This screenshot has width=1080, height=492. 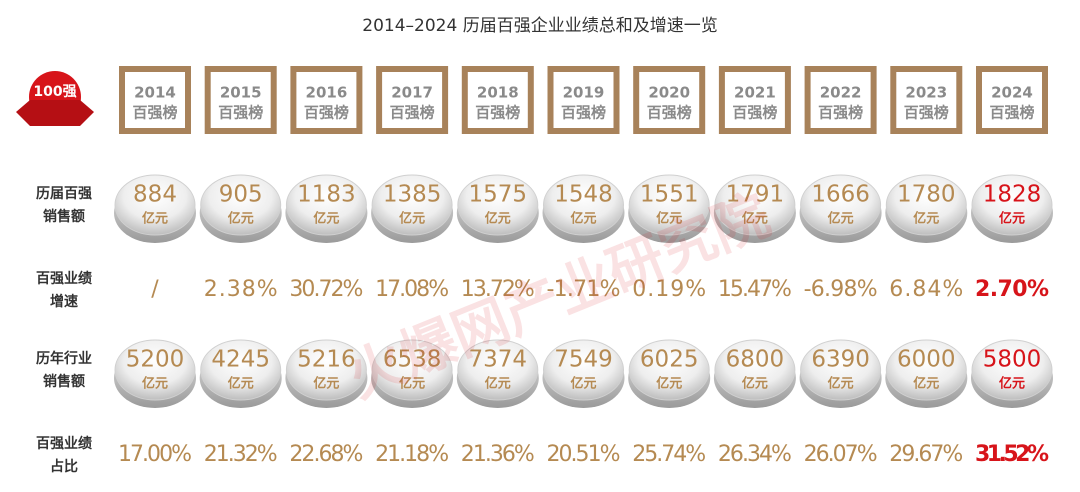 What do you see at coordinates (583, 195) in the screenshot?
I see `value: 1548` at bounding box center [583, 195].